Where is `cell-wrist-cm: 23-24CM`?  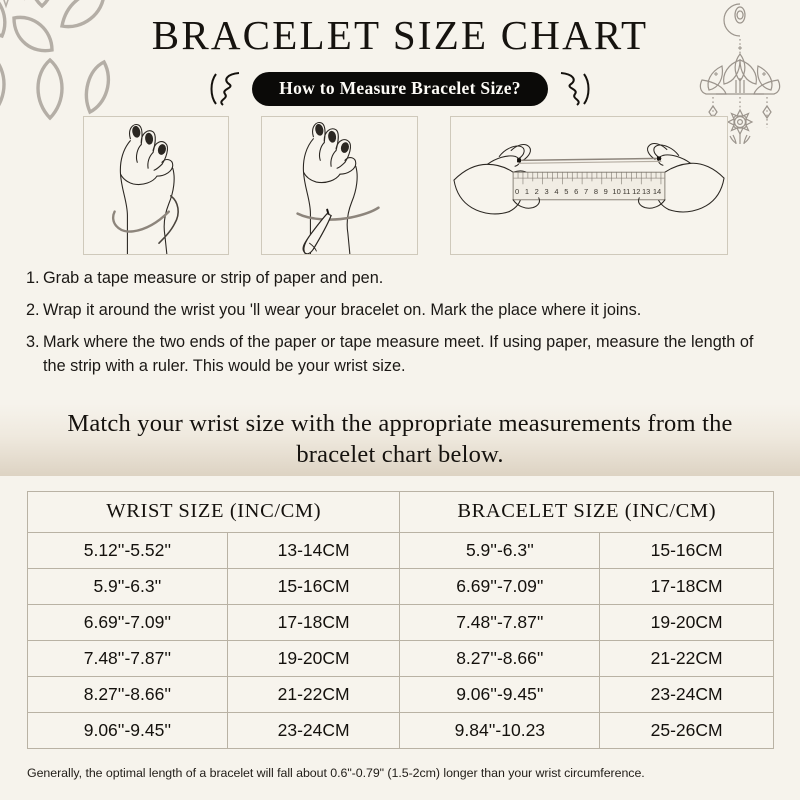
cell-wrist-cm: 23-24CM is located at coordinates (313, 730).